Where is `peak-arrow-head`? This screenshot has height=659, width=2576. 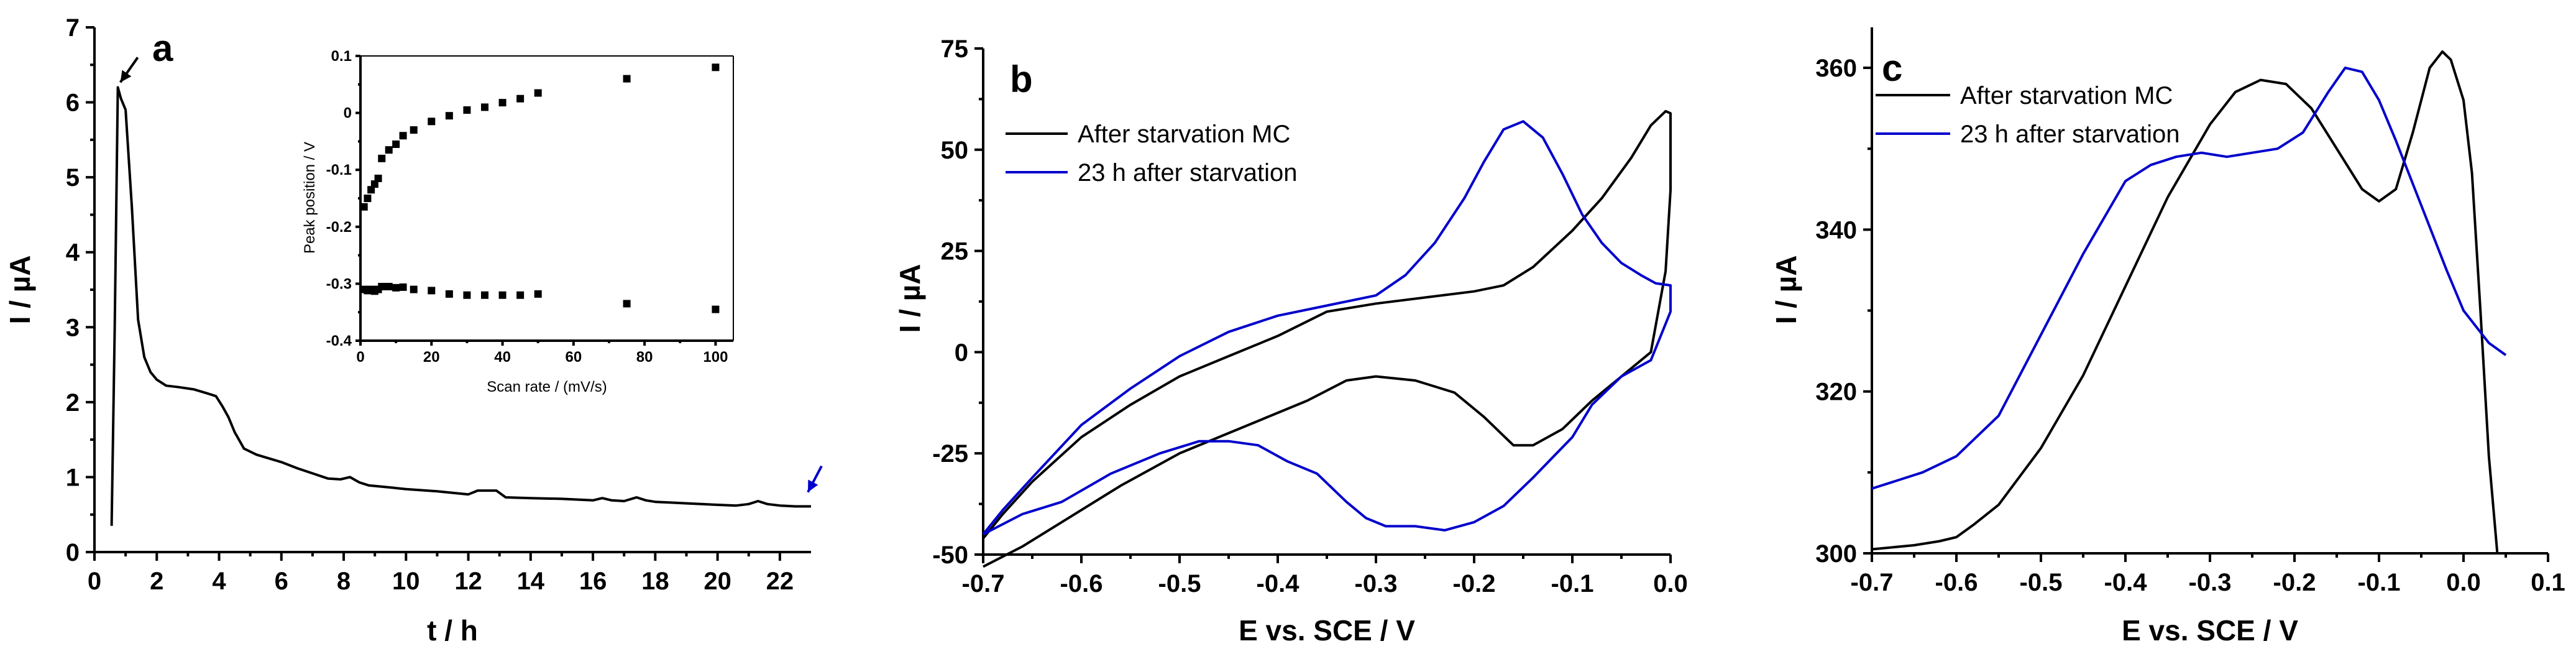
peak-arrow-head is located at coordinates (126, 76).